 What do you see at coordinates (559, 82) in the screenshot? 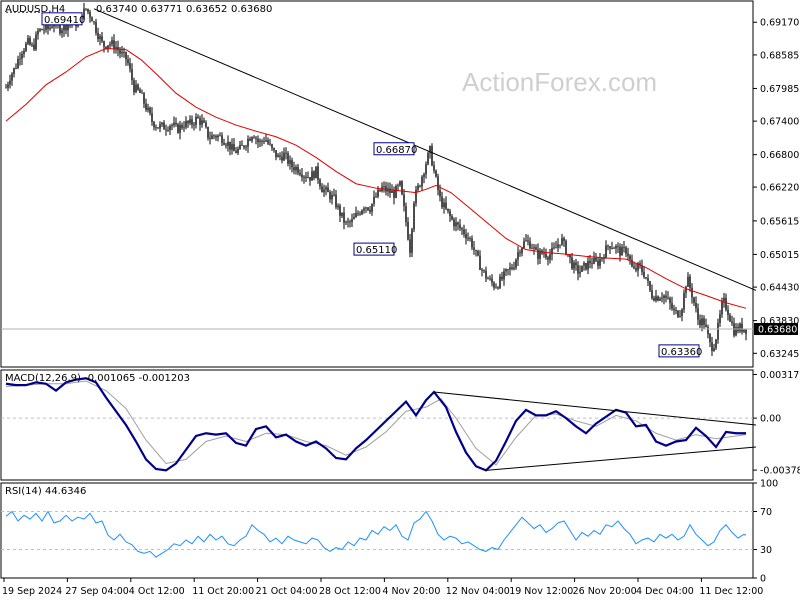
I see `watermark: ActionForex.com` at bounding box center [559, 82].